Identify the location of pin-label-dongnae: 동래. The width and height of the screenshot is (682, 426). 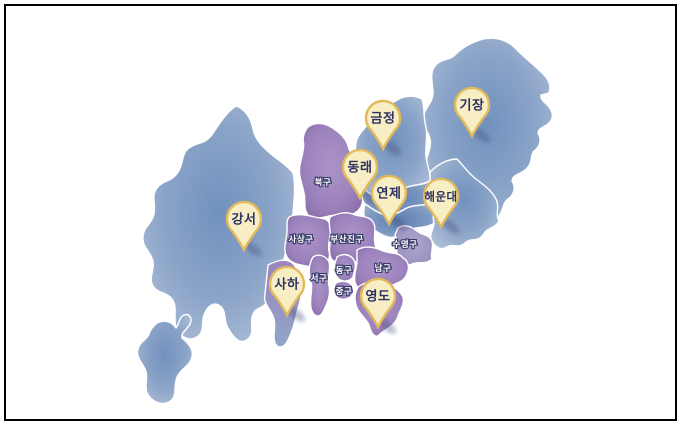
(360, 167).